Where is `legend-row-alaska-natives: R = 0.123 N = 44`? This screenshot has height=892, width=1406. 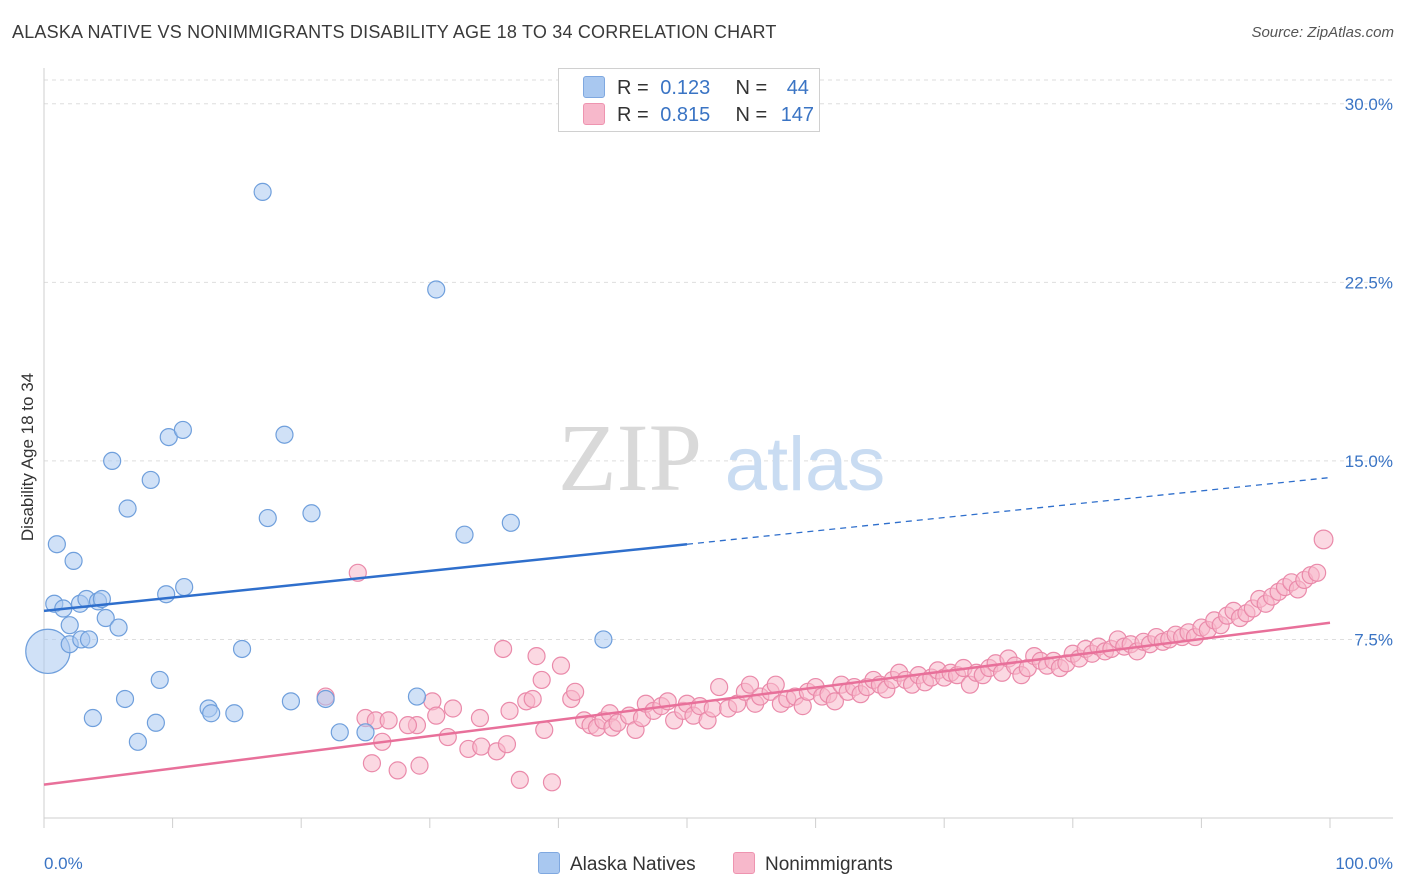
legend-row-alaska-natives: R = 0.123 N = 44 is located at coordinates (696, 88).